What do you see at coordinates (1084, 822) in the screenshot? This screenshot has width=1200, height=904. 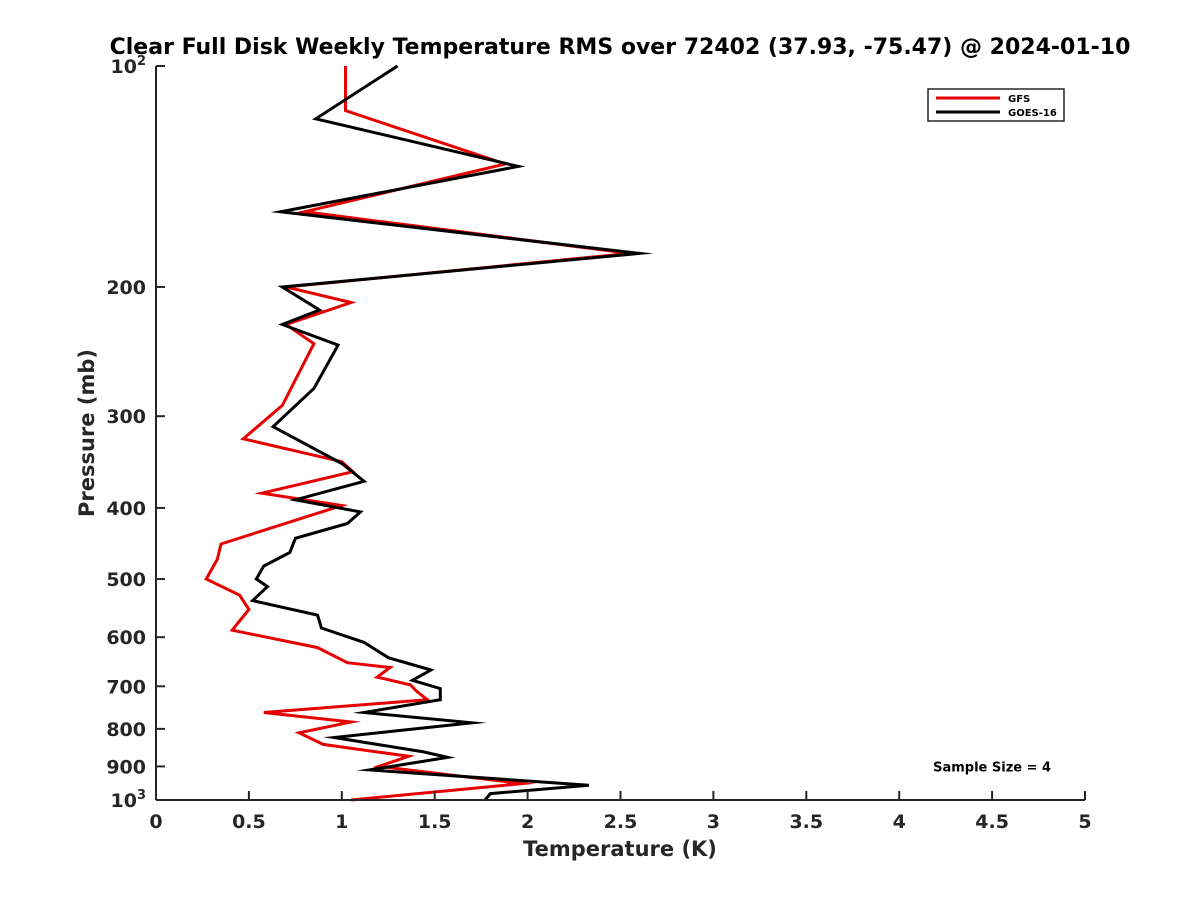 I see `x-tick-label: 5` at bounding box center [1084, 822].